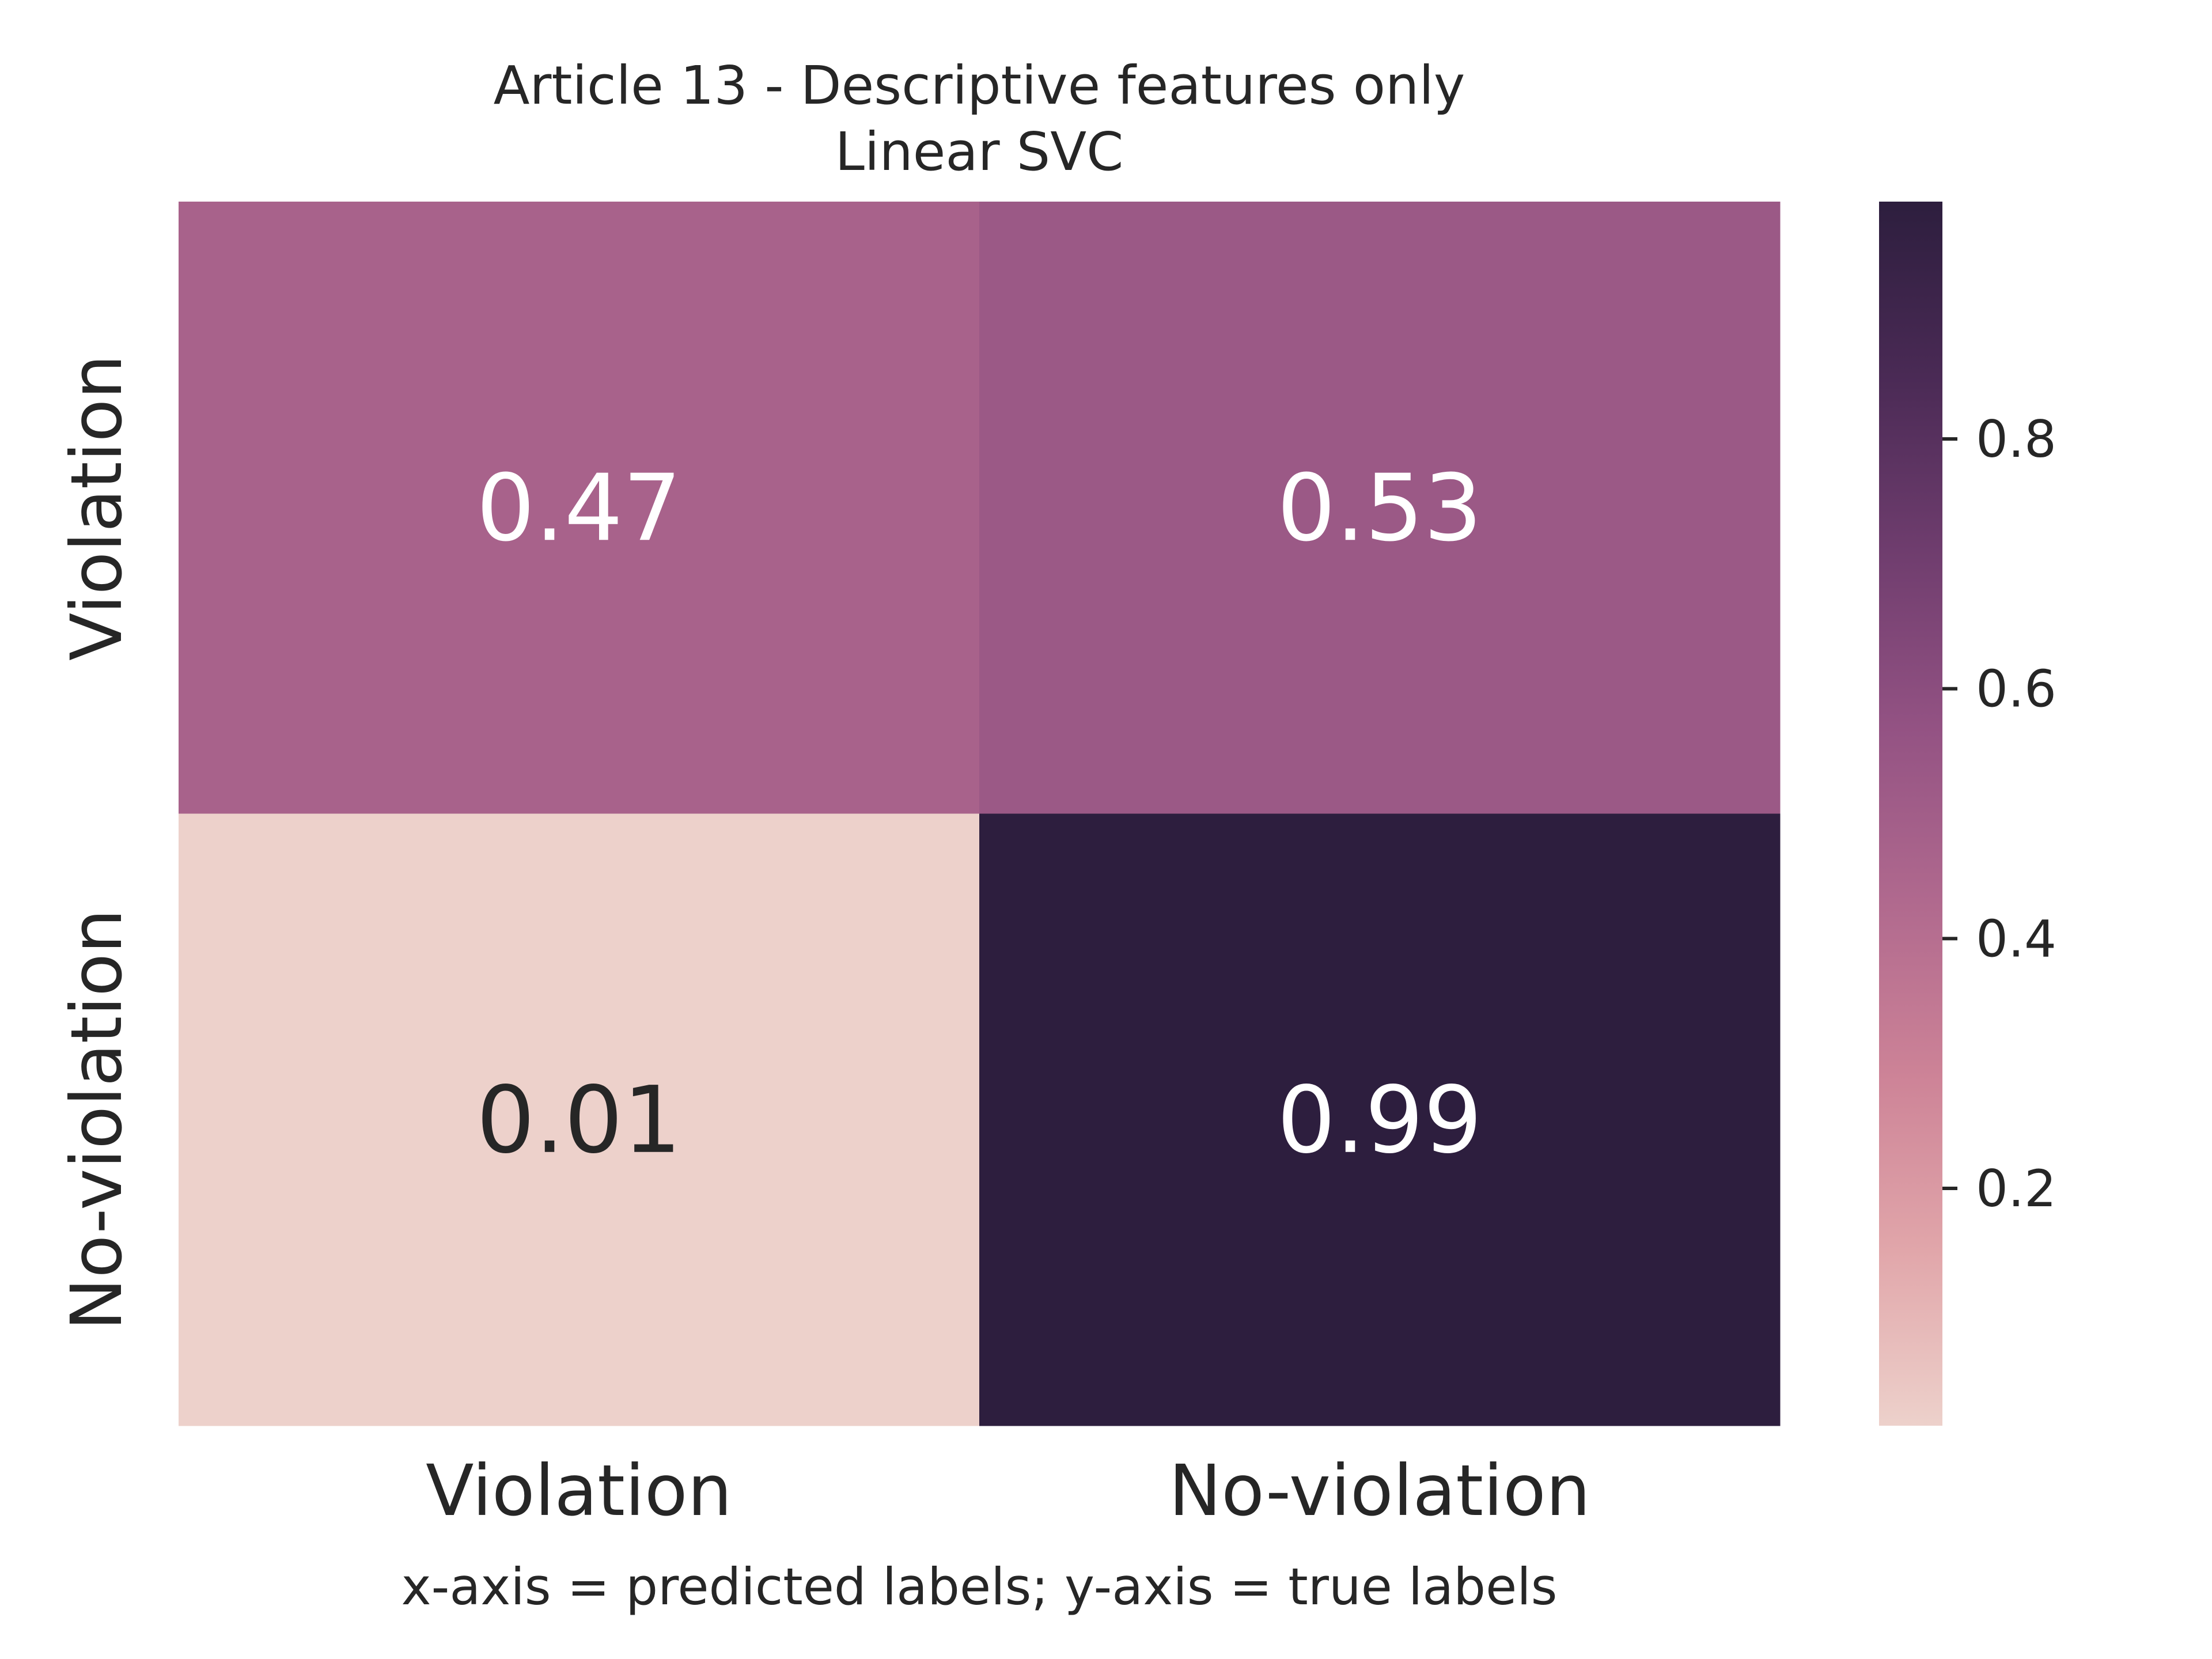 The width and height of the screenshot is (2212, 1659). Describe the element at coordinates (97, 1120) in the screenshot. I see `y-tick-label: No-violation` at that location.